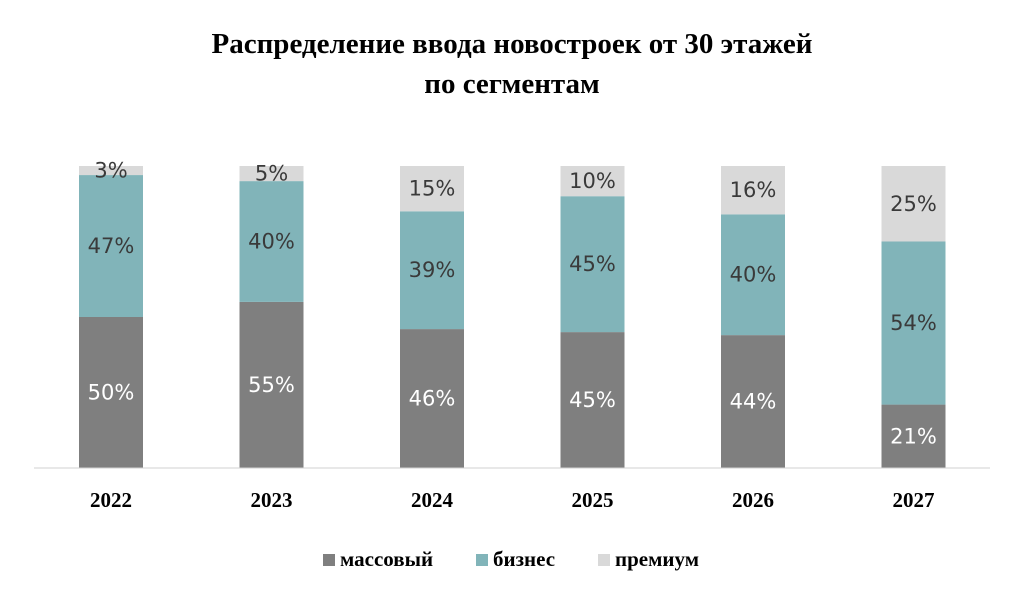  I want to click on bar-массовый-2022, so click(111, 392).